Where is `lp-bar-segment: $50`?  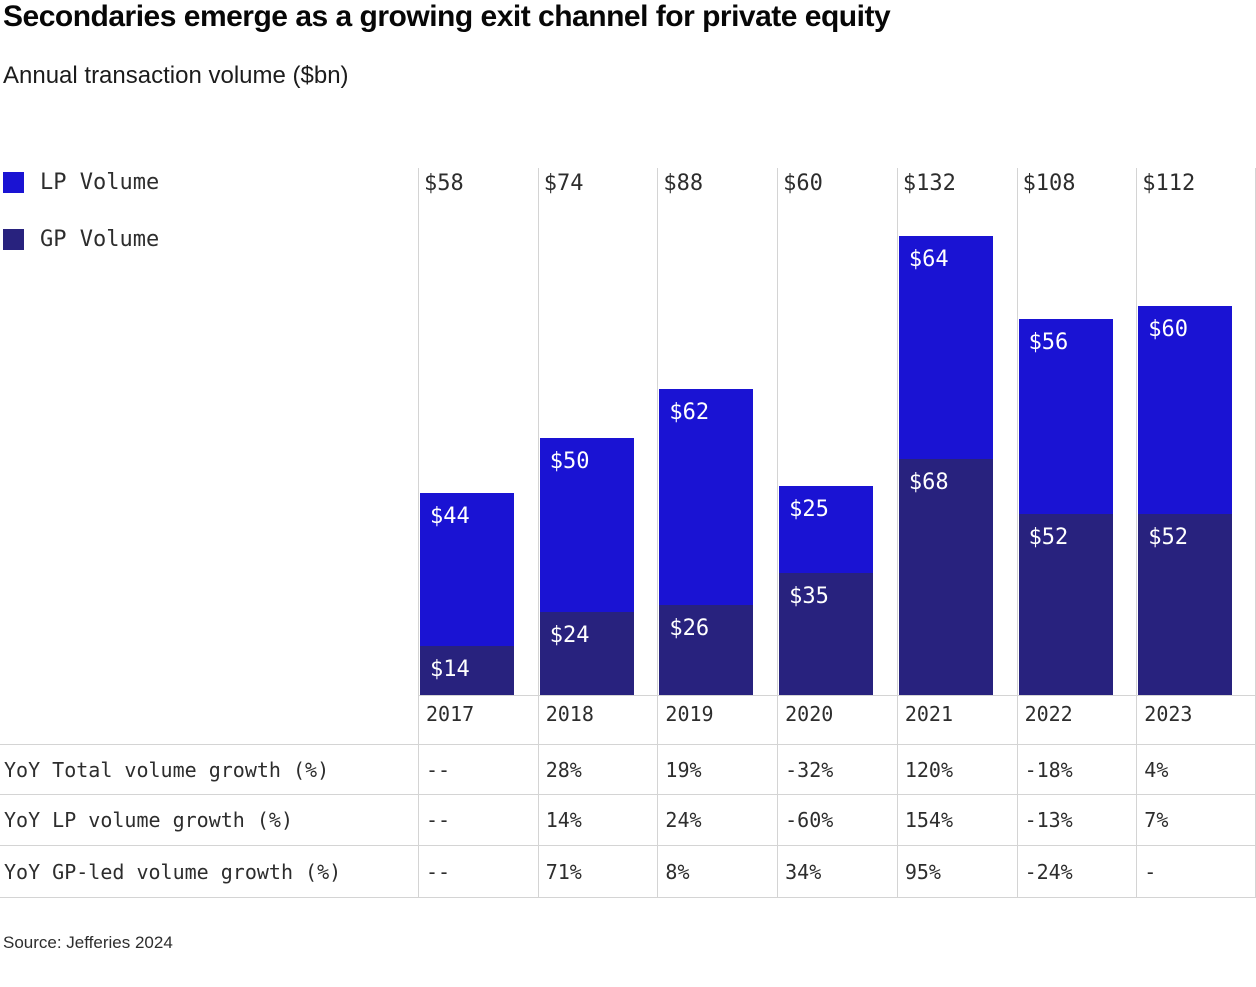
lp-bar-segment: $50 is located at coordinates (586, 524).